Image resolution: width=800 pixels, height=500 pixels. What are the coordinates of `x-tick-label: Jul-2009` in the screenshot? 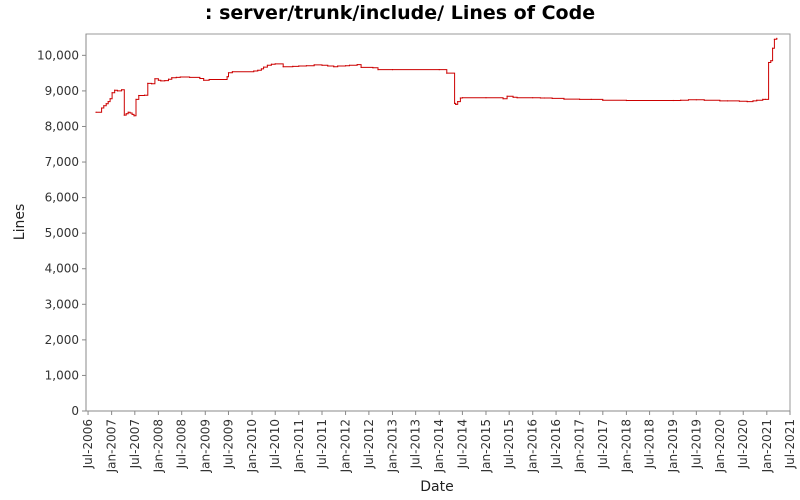 It's located at (228, 444).